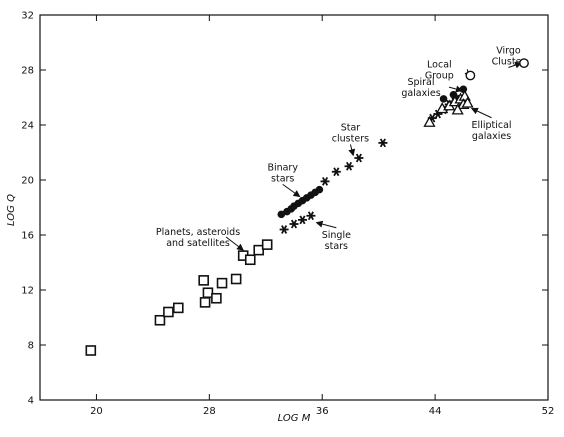 This screenshot has height=437, width=564. Describe the element at coordinates (27, 126) in the screenshot. I see `y-tick-label: 24` at that location.